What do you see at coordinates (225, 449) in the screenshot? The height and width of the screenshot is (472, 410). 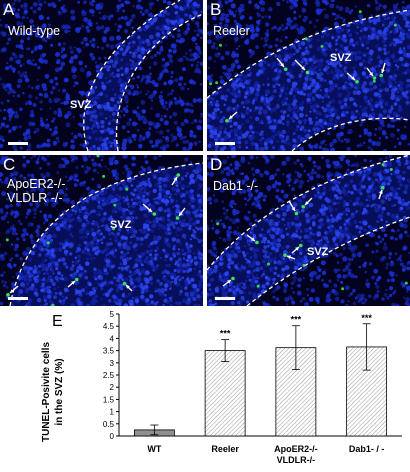 I see `category-label: Reeler` at bounding box center [225, 449].